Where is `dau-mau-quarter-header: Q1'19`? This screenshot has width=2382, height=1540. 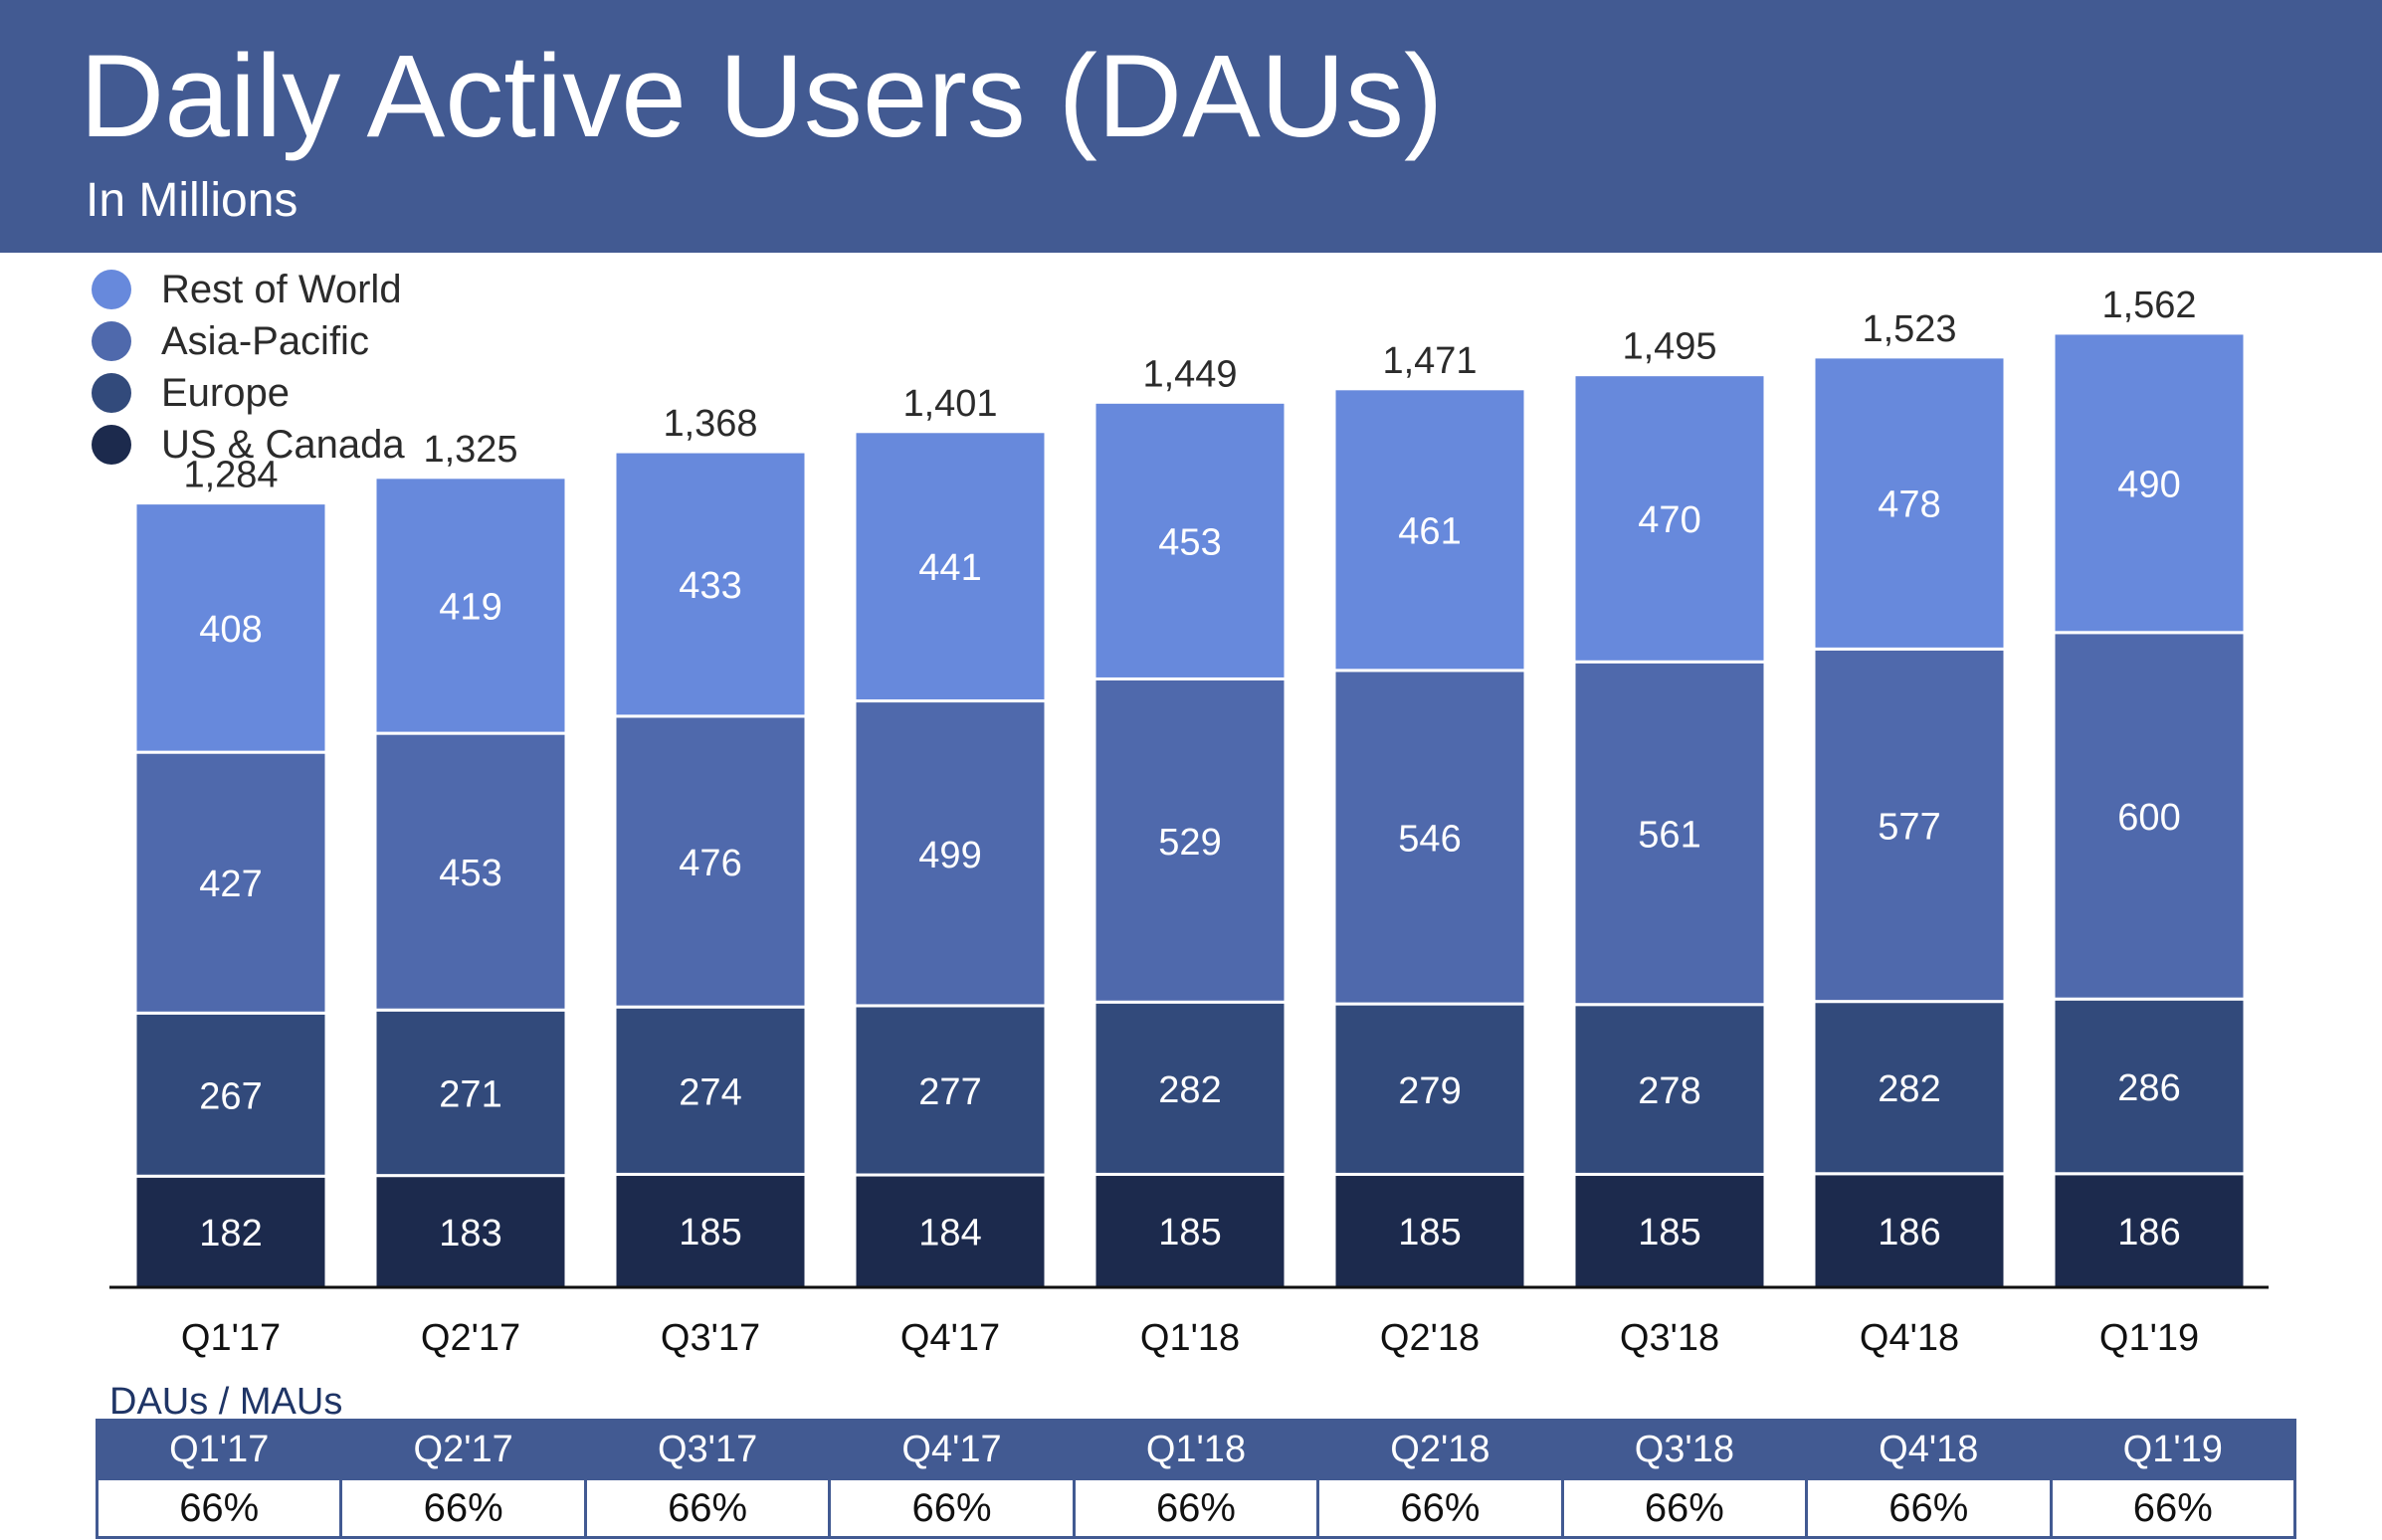
dau-mau-quarter-header: Q1'19 is located at coordinates (2173, 1449).